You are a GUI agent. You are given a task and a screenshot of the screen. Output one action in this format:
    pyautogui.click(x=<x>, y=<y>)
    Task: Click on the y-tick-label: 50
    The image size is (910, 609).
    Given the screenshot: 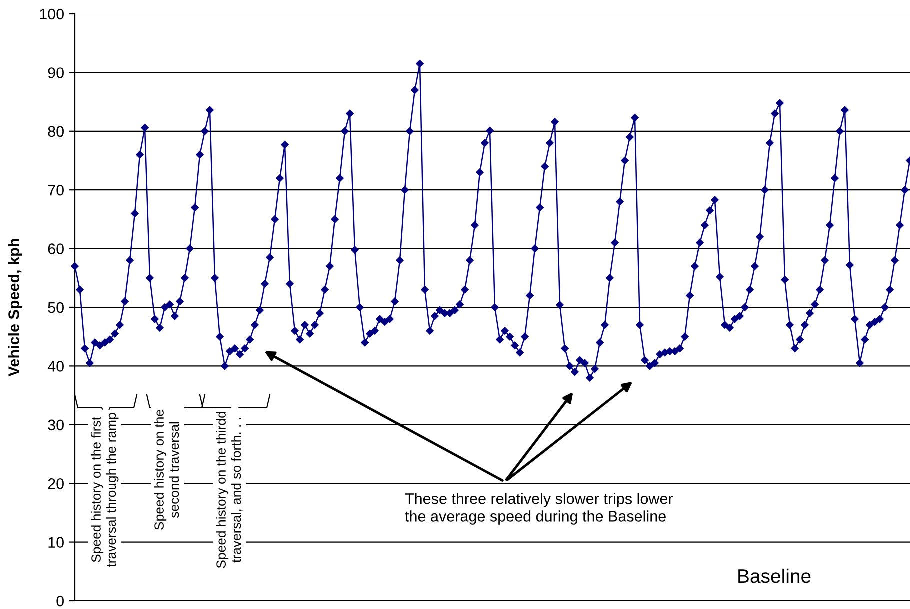 What is the action you would take?
    pyautogui.click(x=56, y=308)
    